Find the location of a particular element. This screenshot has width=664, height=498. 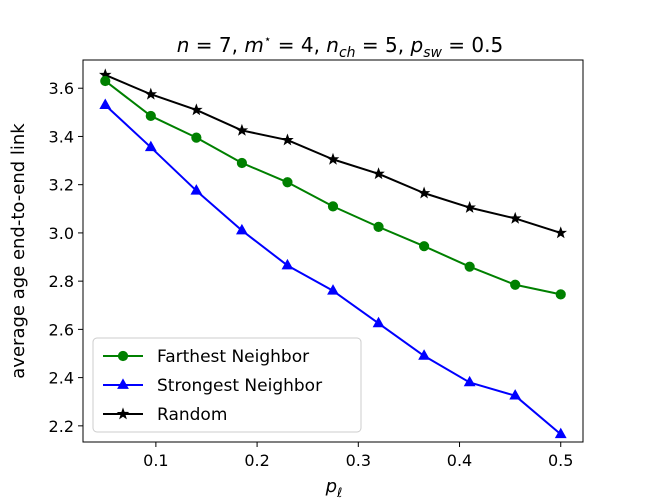

y-tick-label: 2.6 is located at coordinates (61, 329).